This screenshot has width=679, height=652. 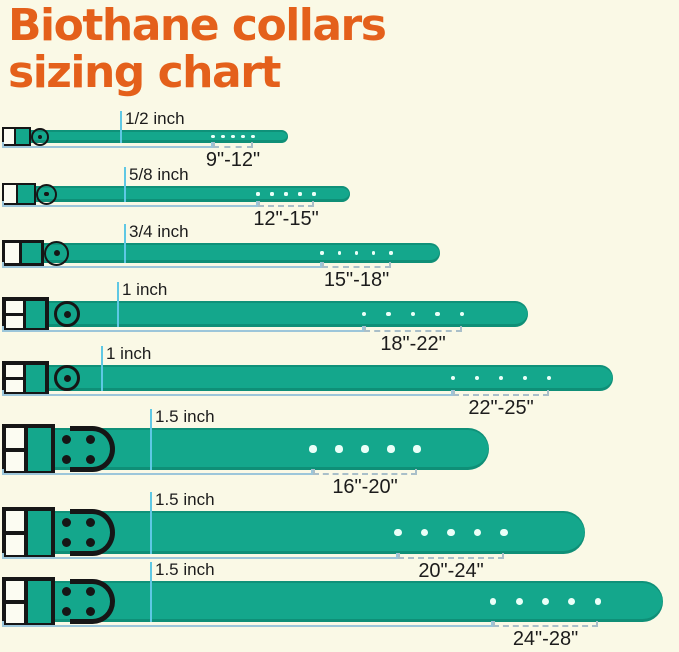 What do you see at coordinates (501, 408) in the screenshot?
I see `size-range-label: 22"-25"` at bounding box center [501, 408].